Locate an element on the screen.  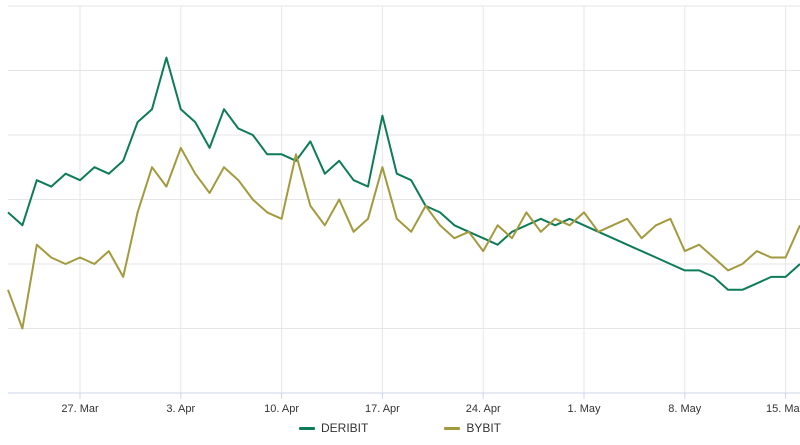
x-tick-label: 27. Mar is located at coordinates (80, 409).